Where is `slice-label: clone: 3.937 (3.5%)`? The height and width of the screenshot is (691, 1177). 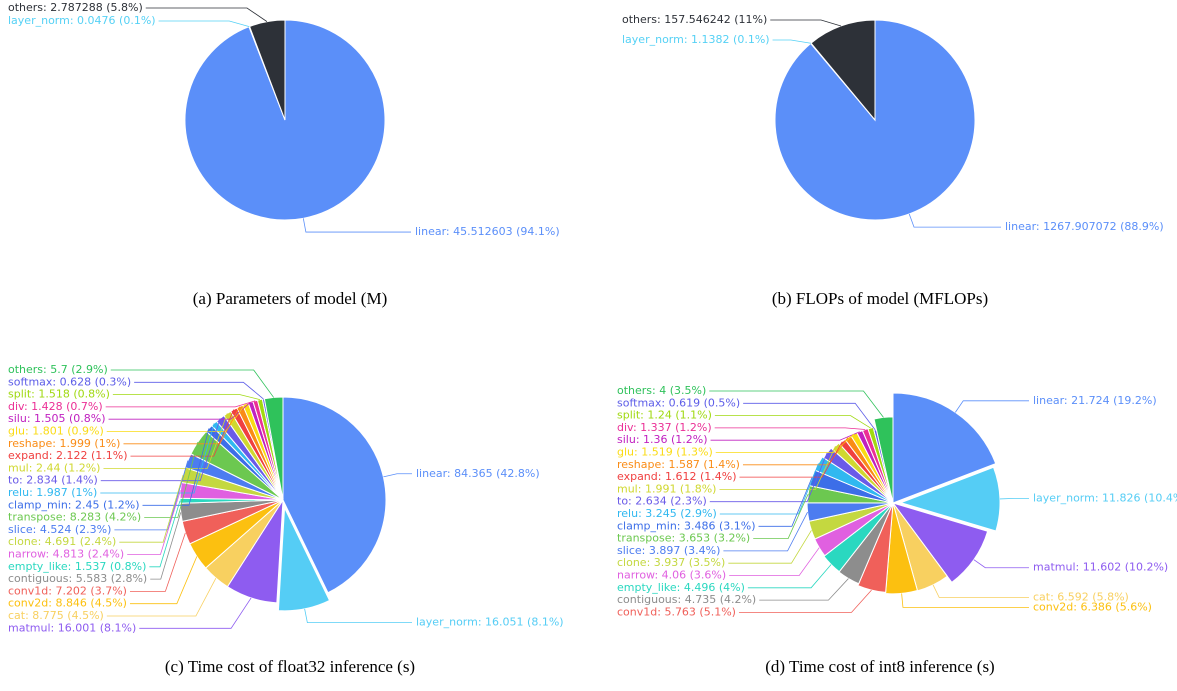 slice-label: clone: 3.937 (3.5%) is located at coordinates (671, 562).